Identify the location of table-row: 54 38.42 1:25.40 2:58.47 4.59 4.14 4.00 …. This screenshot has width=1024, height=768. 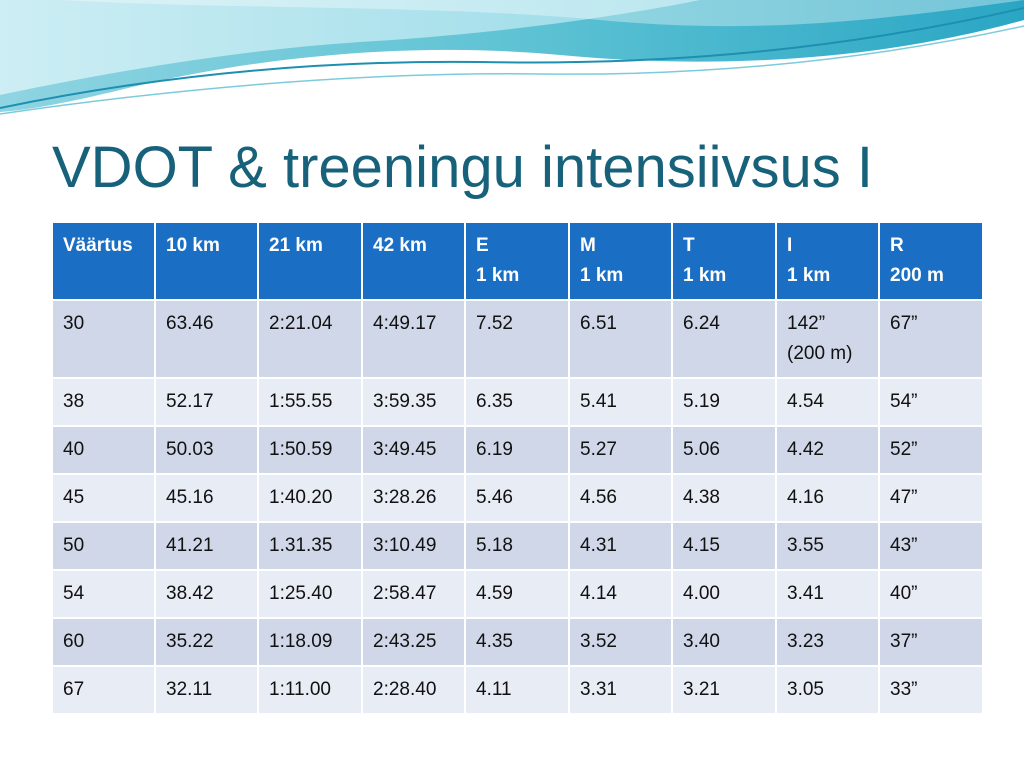
(517, 594).